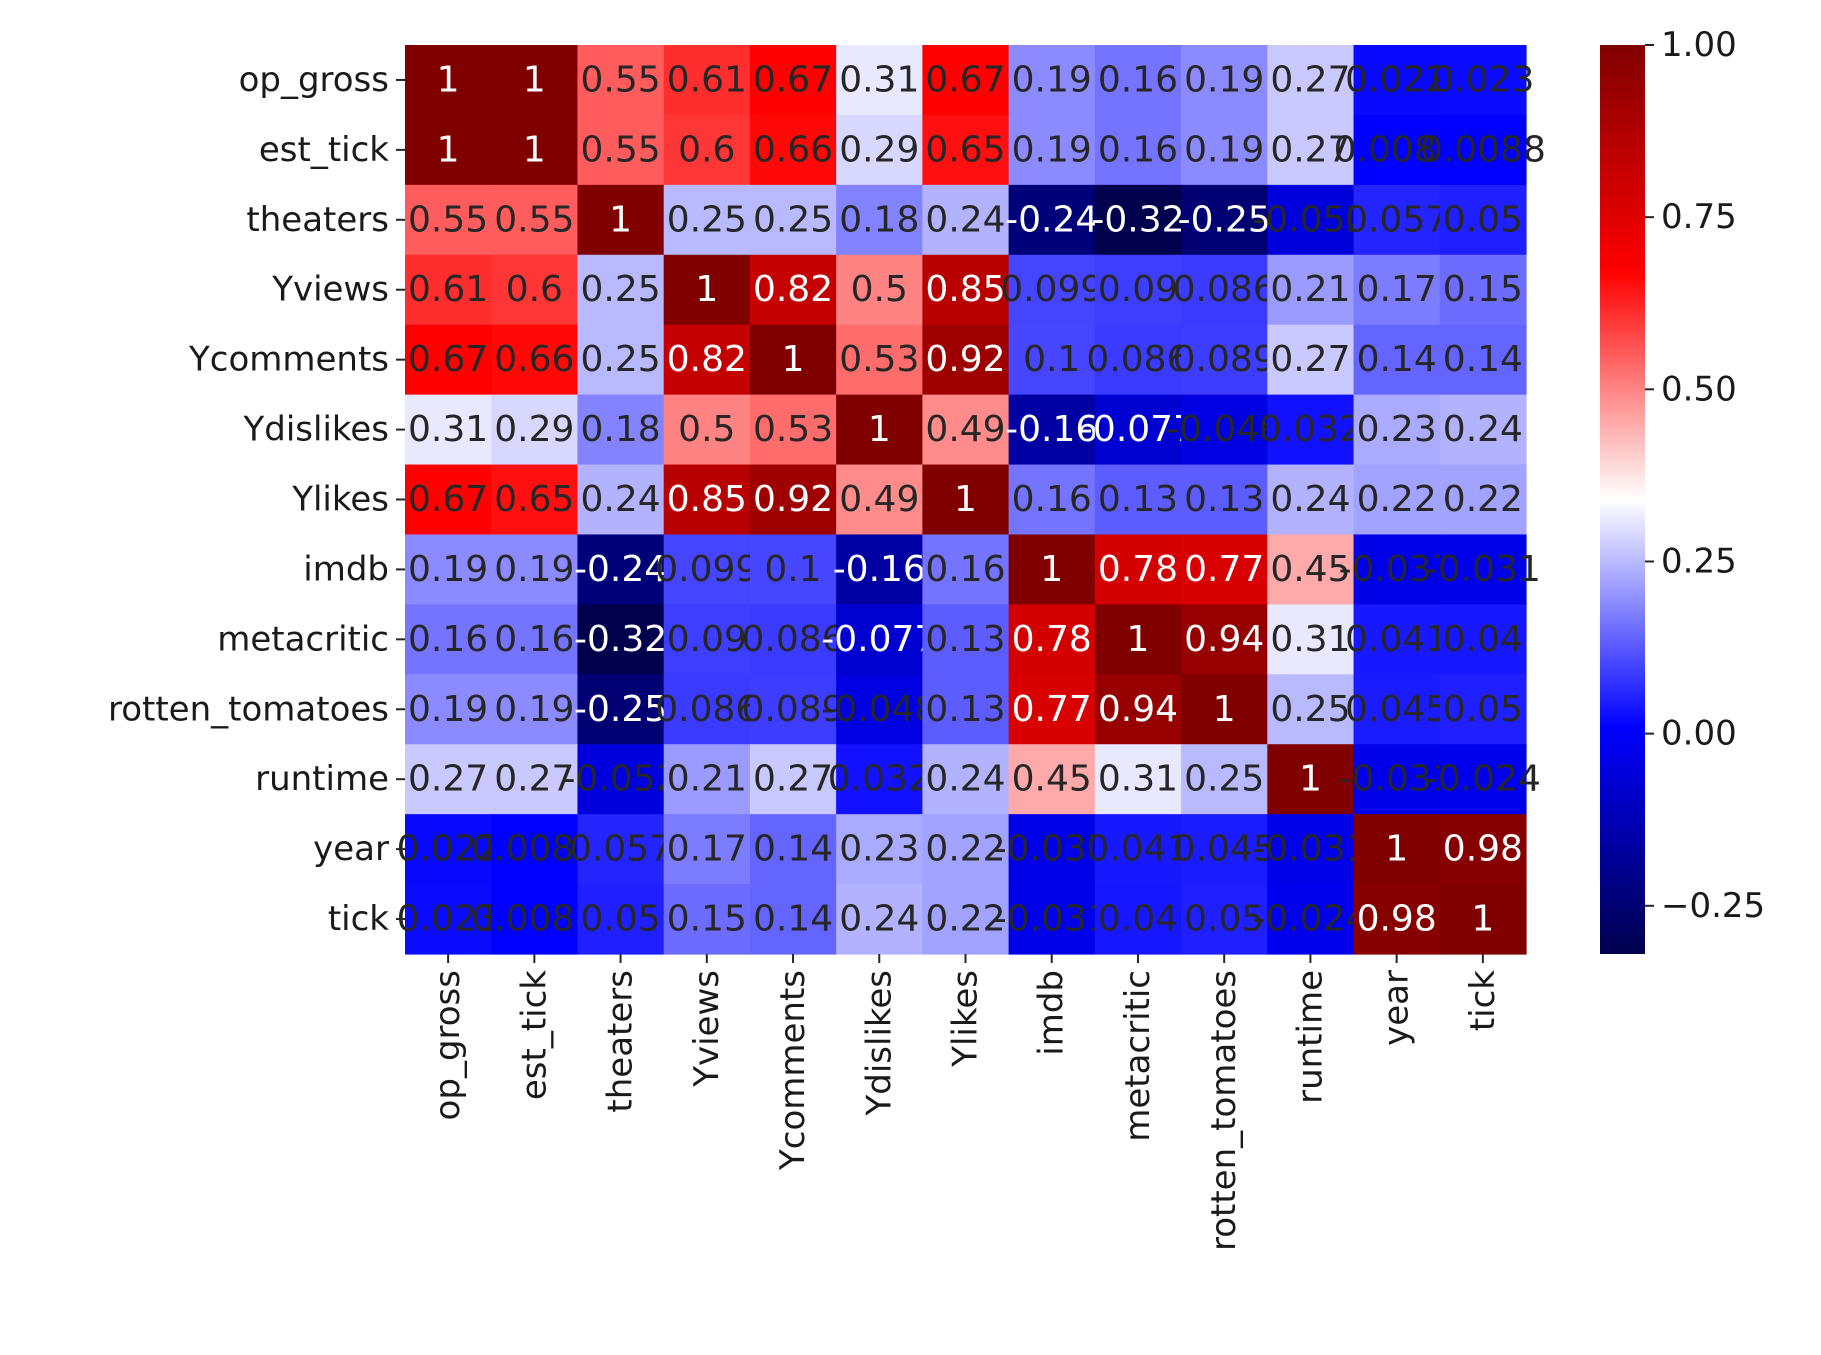  I want to click on cell-annotation: 0.45, so click(1052, 779).